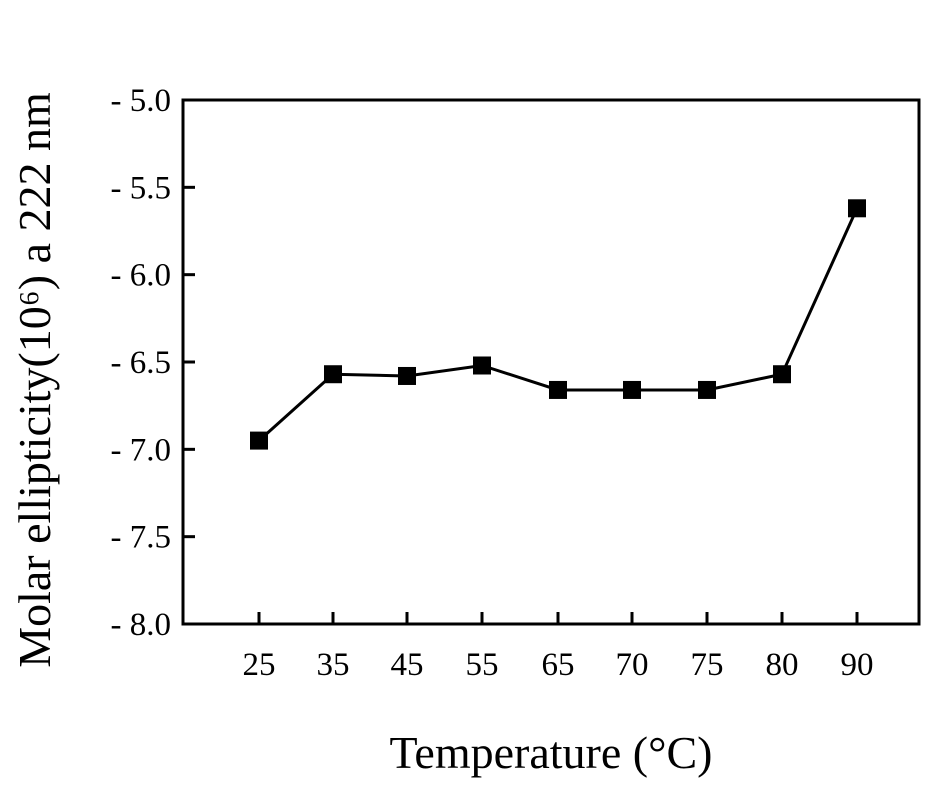 The width and height of the screenshot is (933, 787). What do you see at coordinates (34, 380) in the screenshot?
I see `y-axis-title: Molar ellipticity(10⁶) a 222 nm` at bounding box center [34, 380].